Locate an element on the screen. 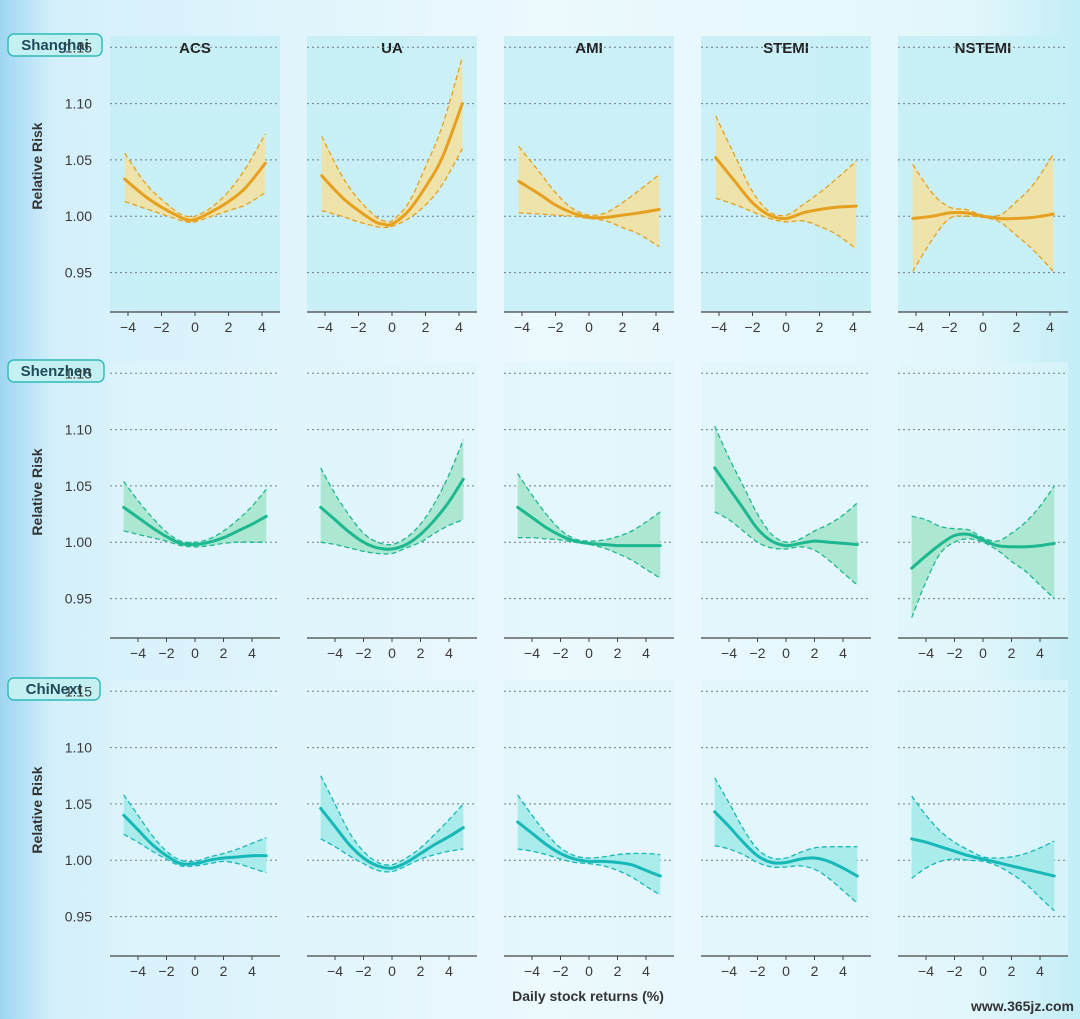 The height and width of the screenshot is (1019, 1080). ci-lower-shenzhen-acs is located at coordinates (195, 539).